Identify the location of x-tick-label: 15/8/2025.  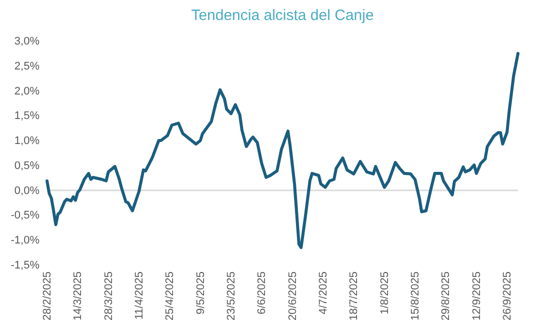
(416, 296).